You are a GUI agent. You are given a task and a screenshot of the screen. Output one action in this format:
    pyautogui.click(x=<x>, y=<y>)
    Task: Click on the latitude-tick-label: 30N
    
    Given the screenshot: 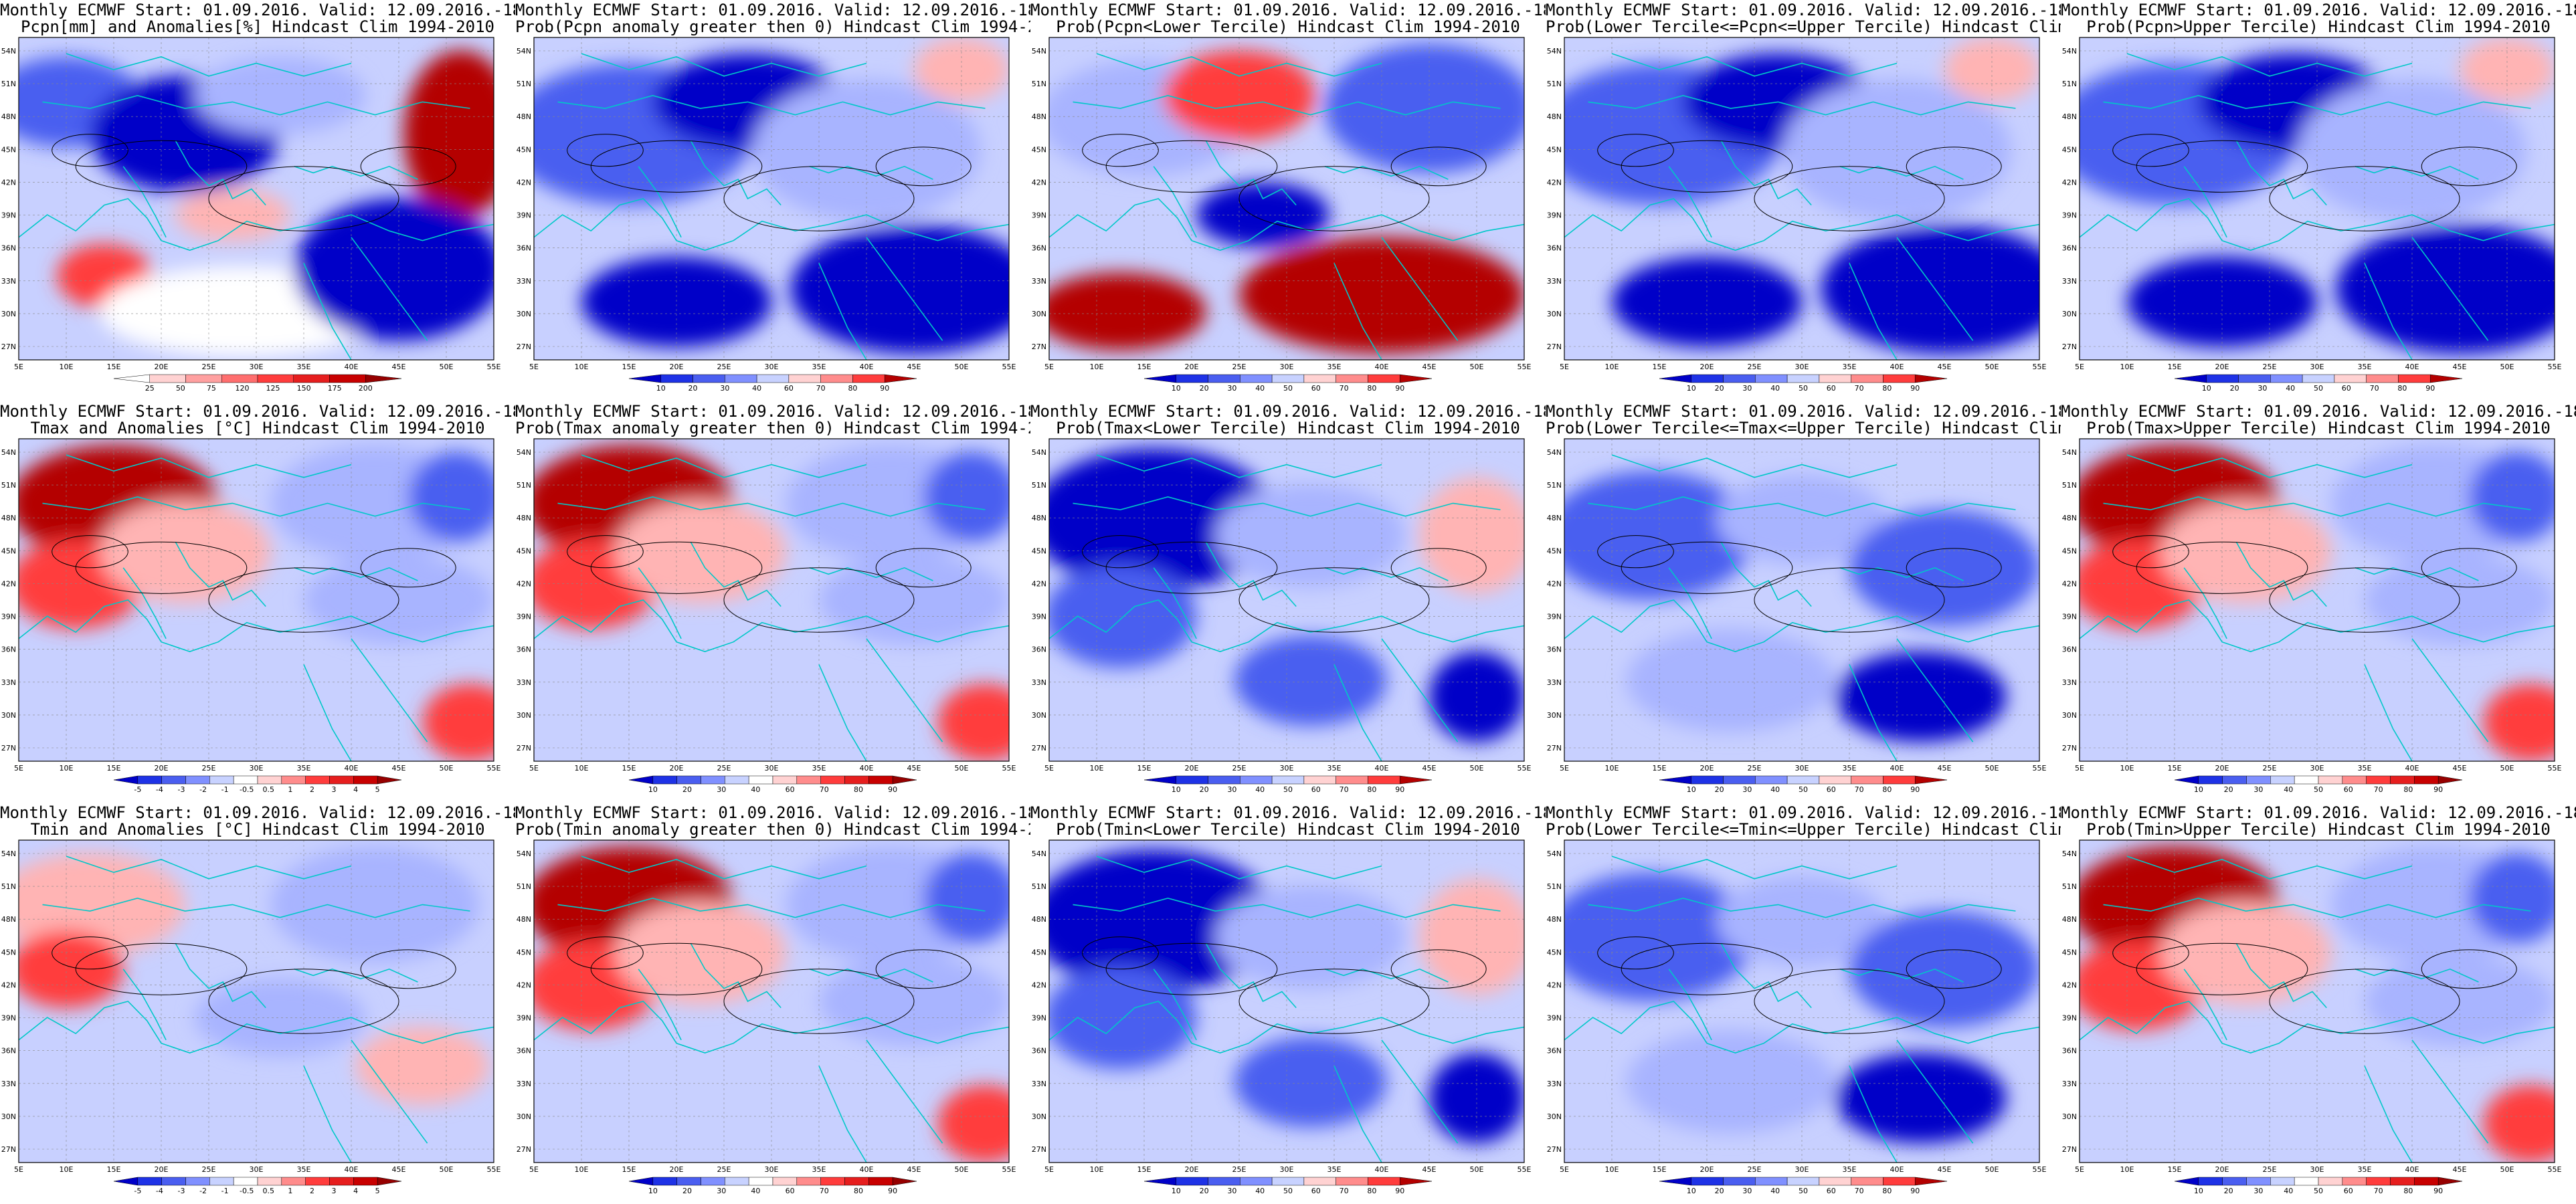 What is the action you would take?
    pyautogui.click(x=1039, y=1116)
    